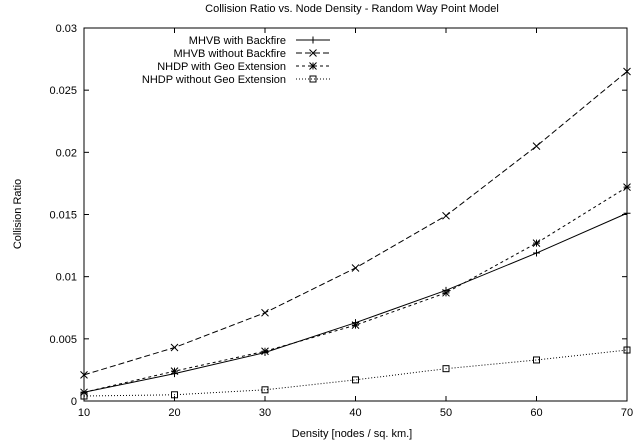 This screenshot has width=633, height=448. I want to click on y-axis-label: Collision Ratio, so click(18, 214).